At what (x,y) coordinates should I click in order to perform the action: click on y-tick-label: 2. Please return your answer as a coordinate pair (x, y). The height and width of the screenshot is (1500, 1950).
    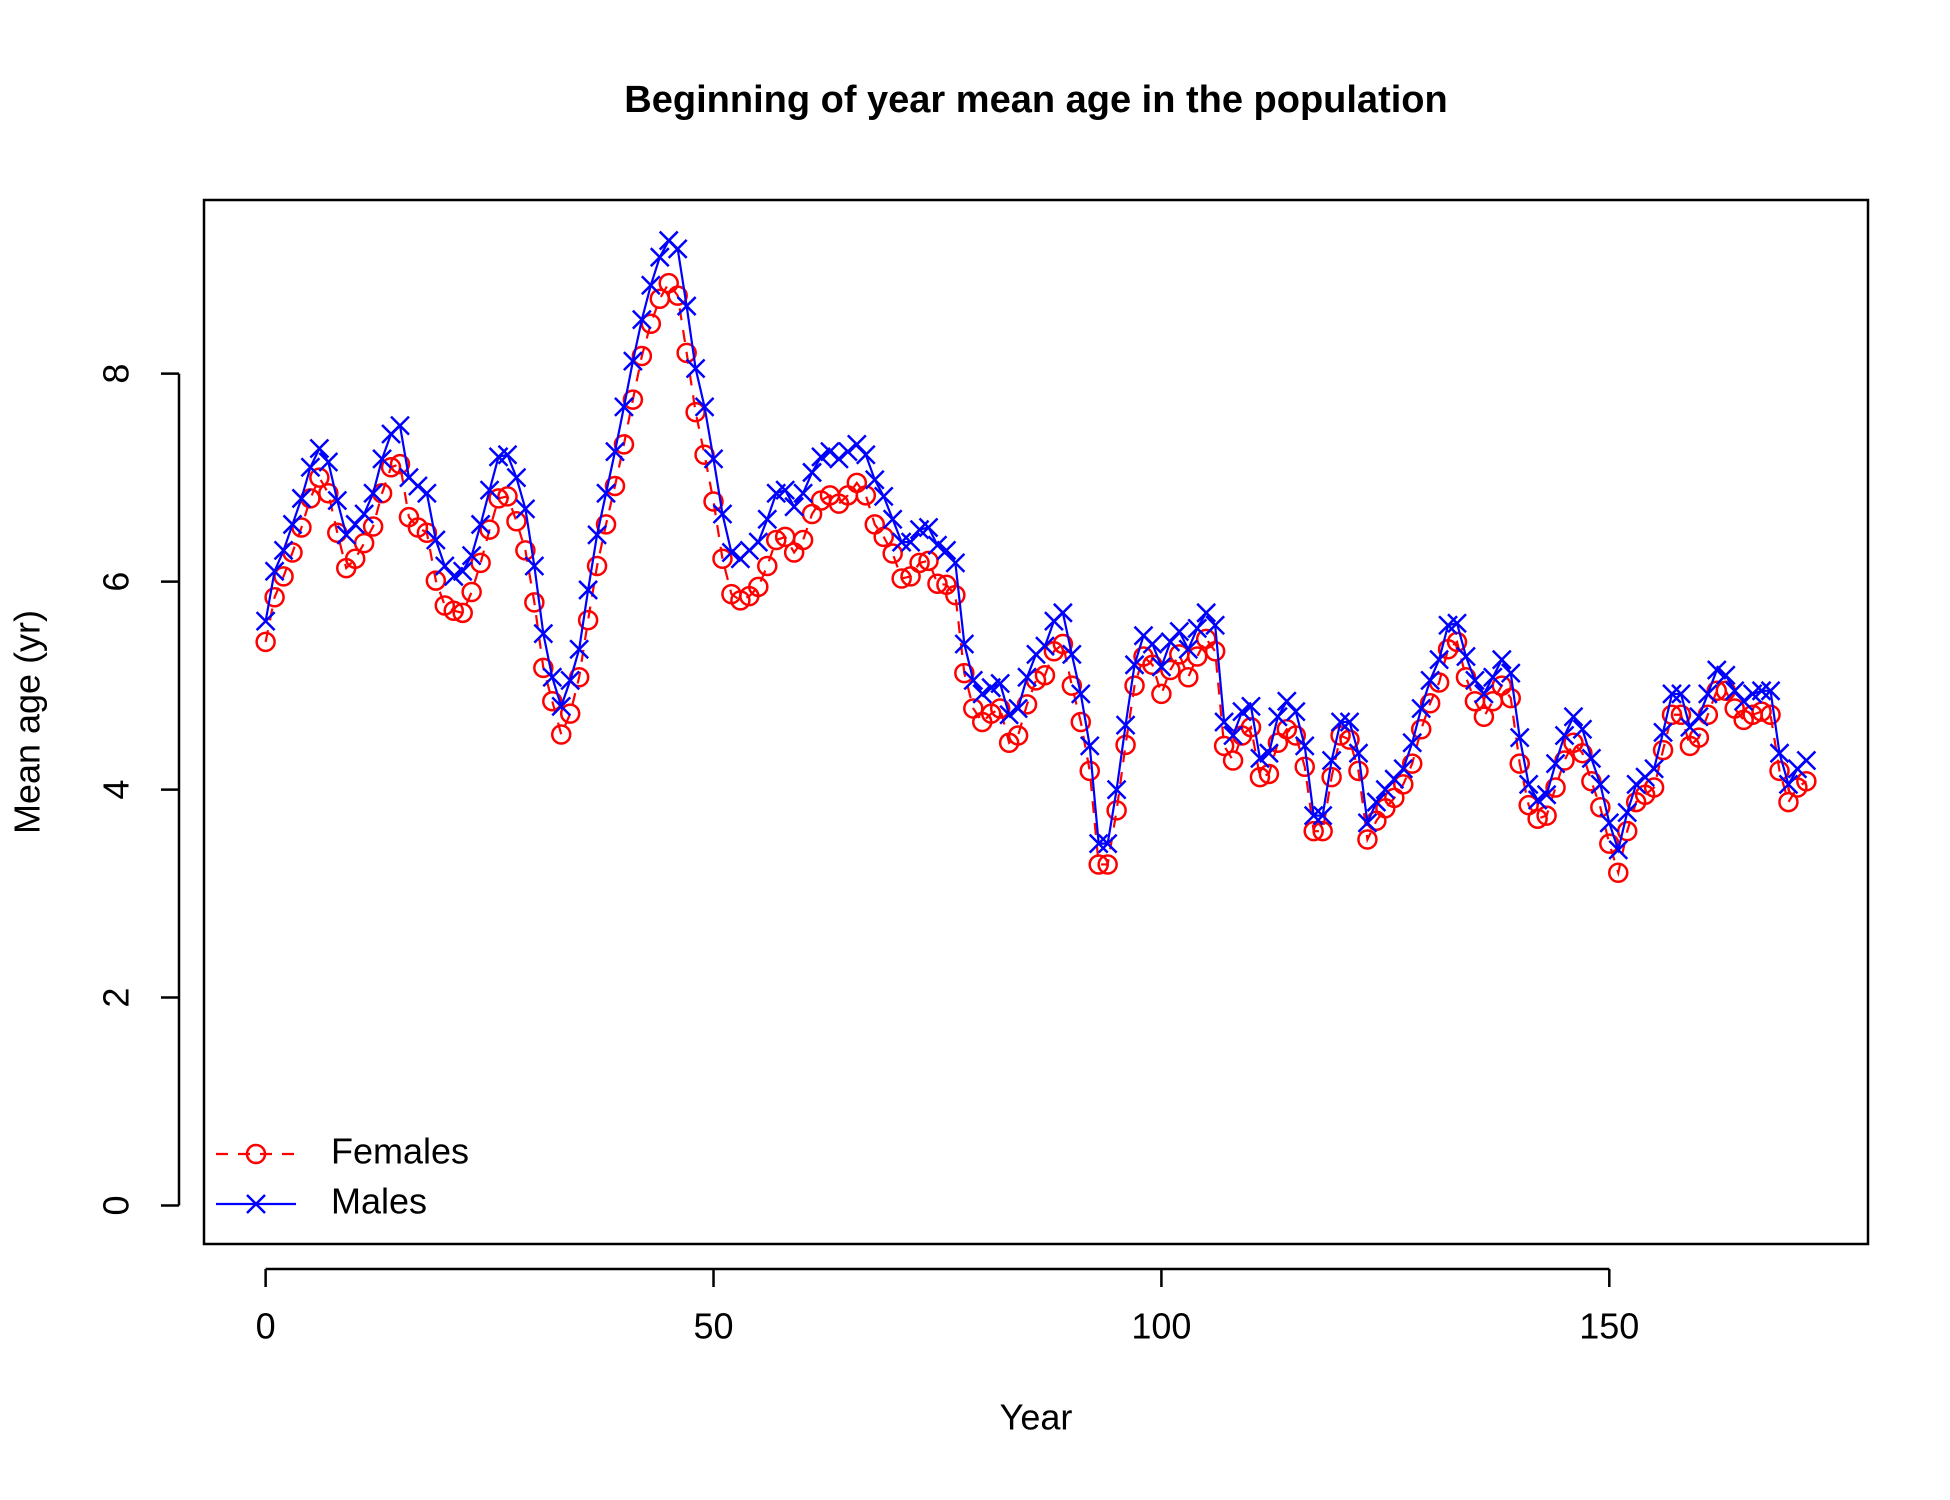
    Looking at the image, I should click on (116, 998).